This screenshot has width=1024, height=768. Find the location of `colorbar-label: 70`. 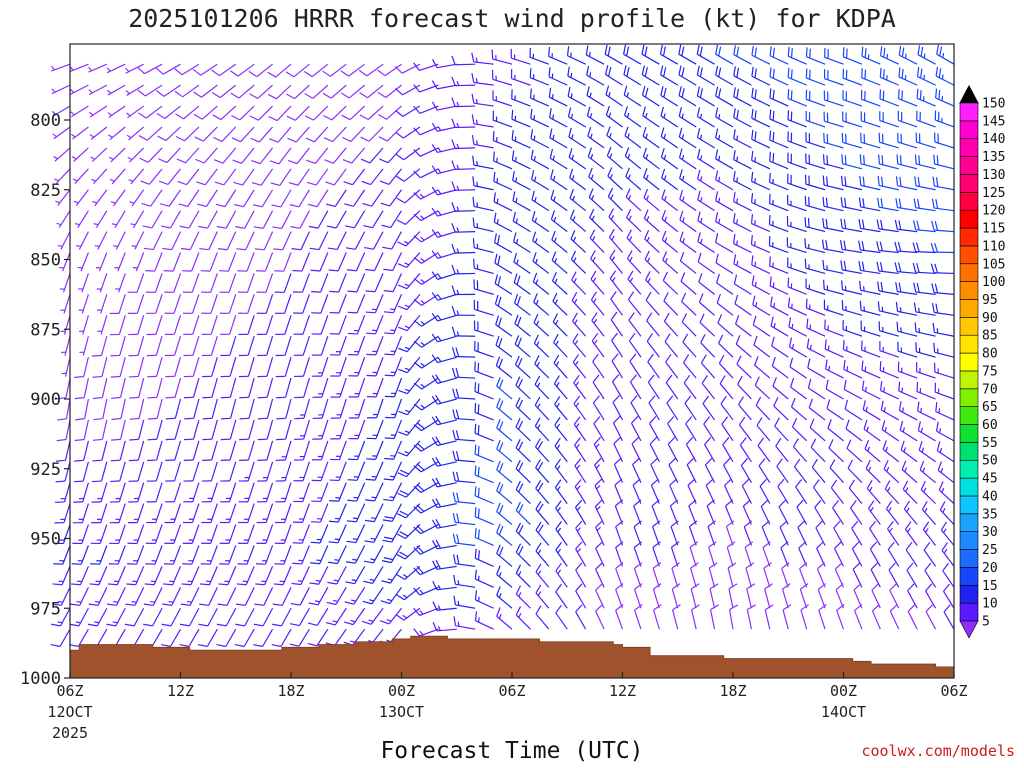

colorbar-label: 70 is located at coordinates (990, 389).